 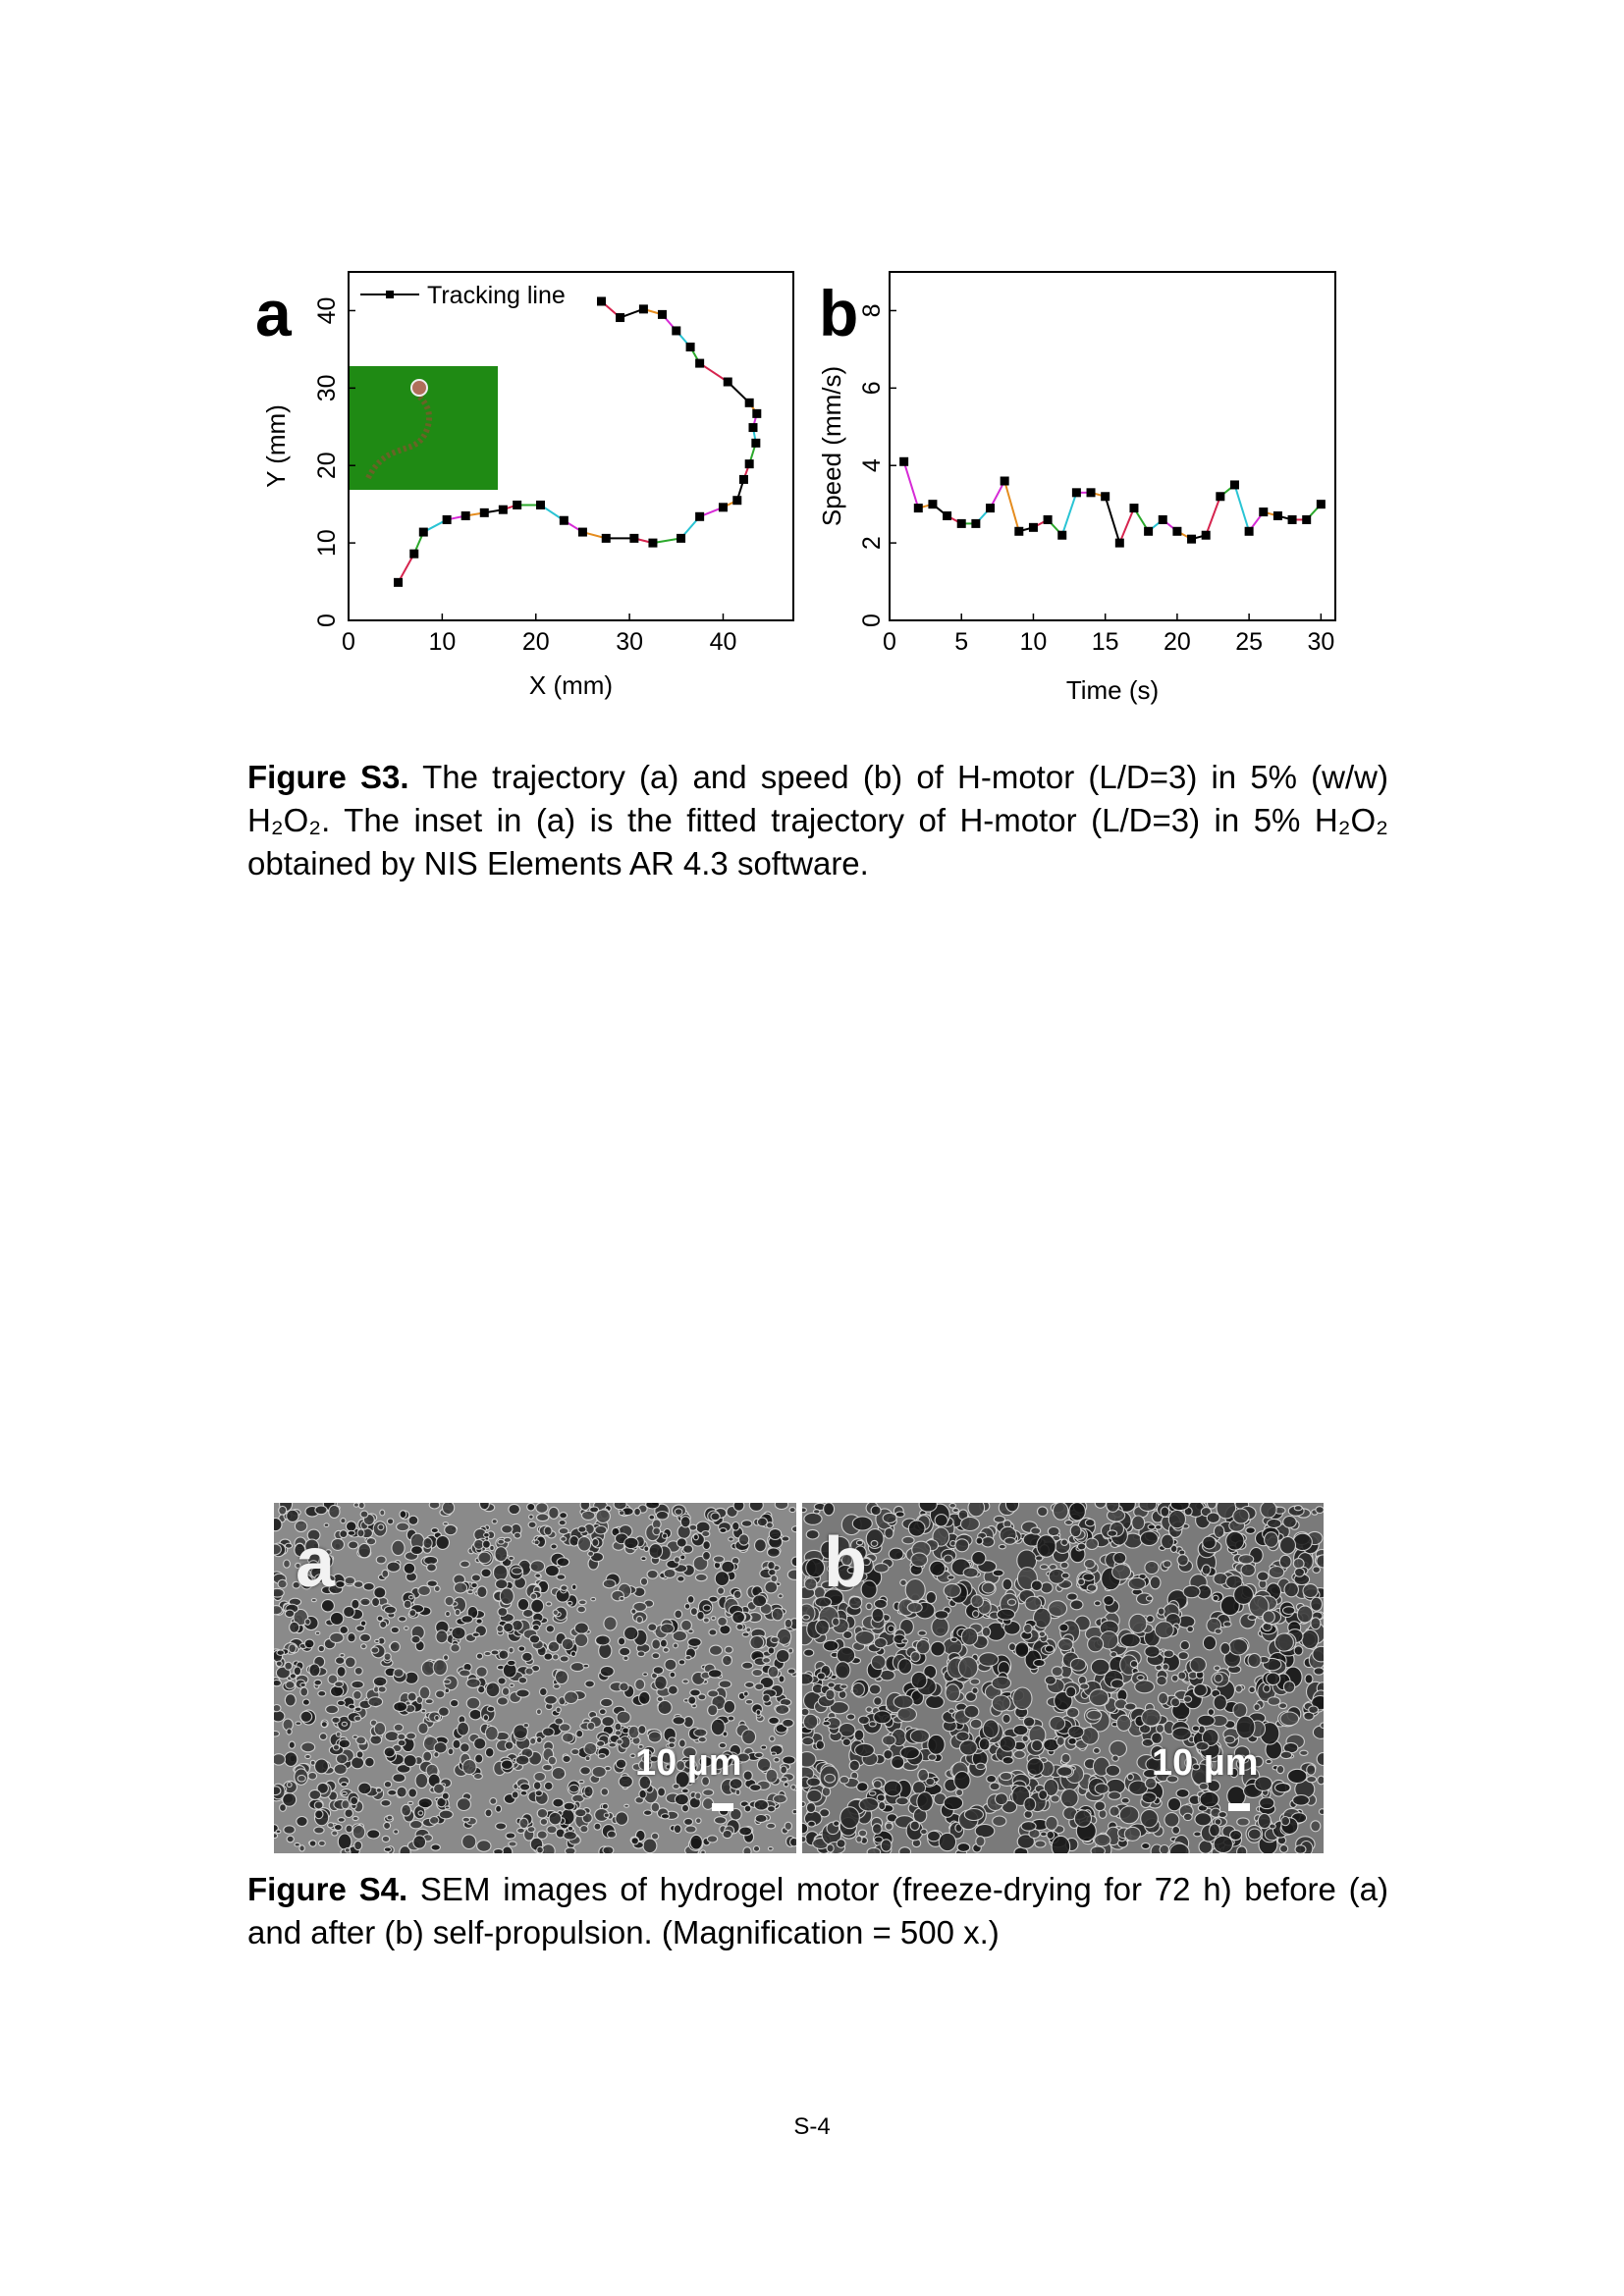 I want to click on sem-panel-label-b: b, so click(x=845, y=1563).